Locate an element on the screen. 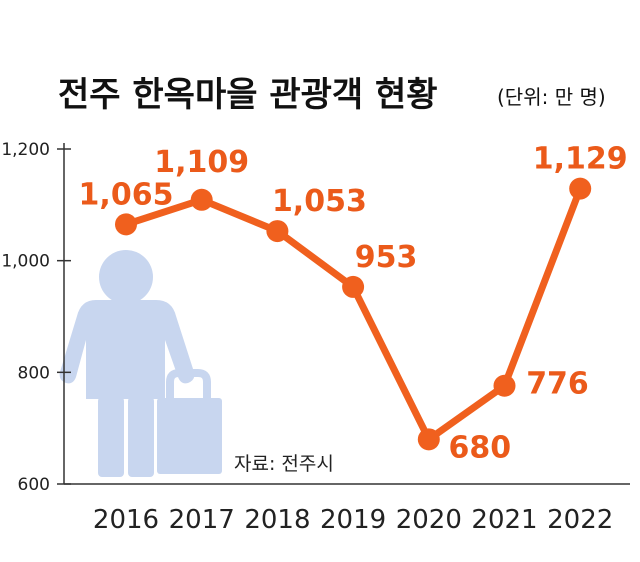 The width and height of the screenshot is (640, 562). x-tick-label: 2016 is located at coordinates (126, 520).